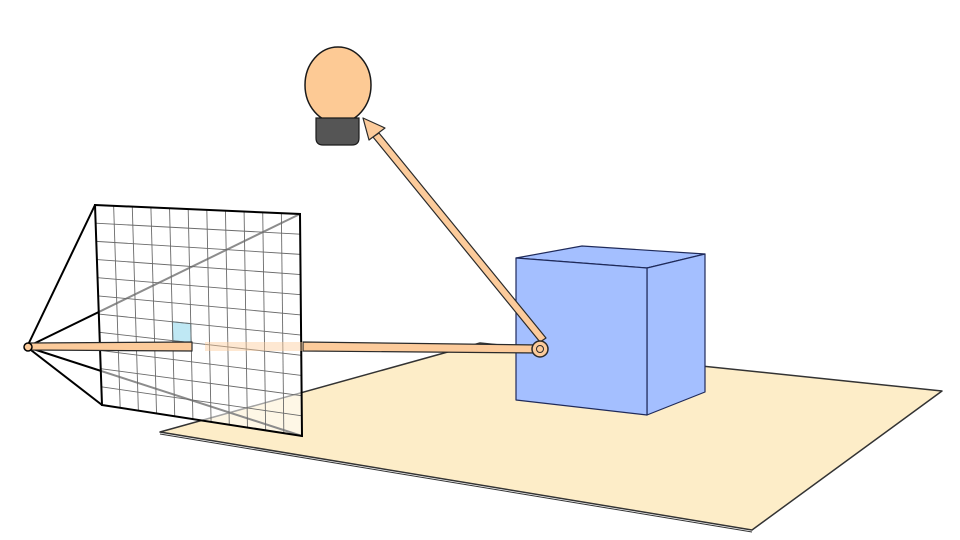  What do you see at coordinates (456, 483) in the screenshot?
I see `floor-edge-thickness` at bounding box center [456, 483].